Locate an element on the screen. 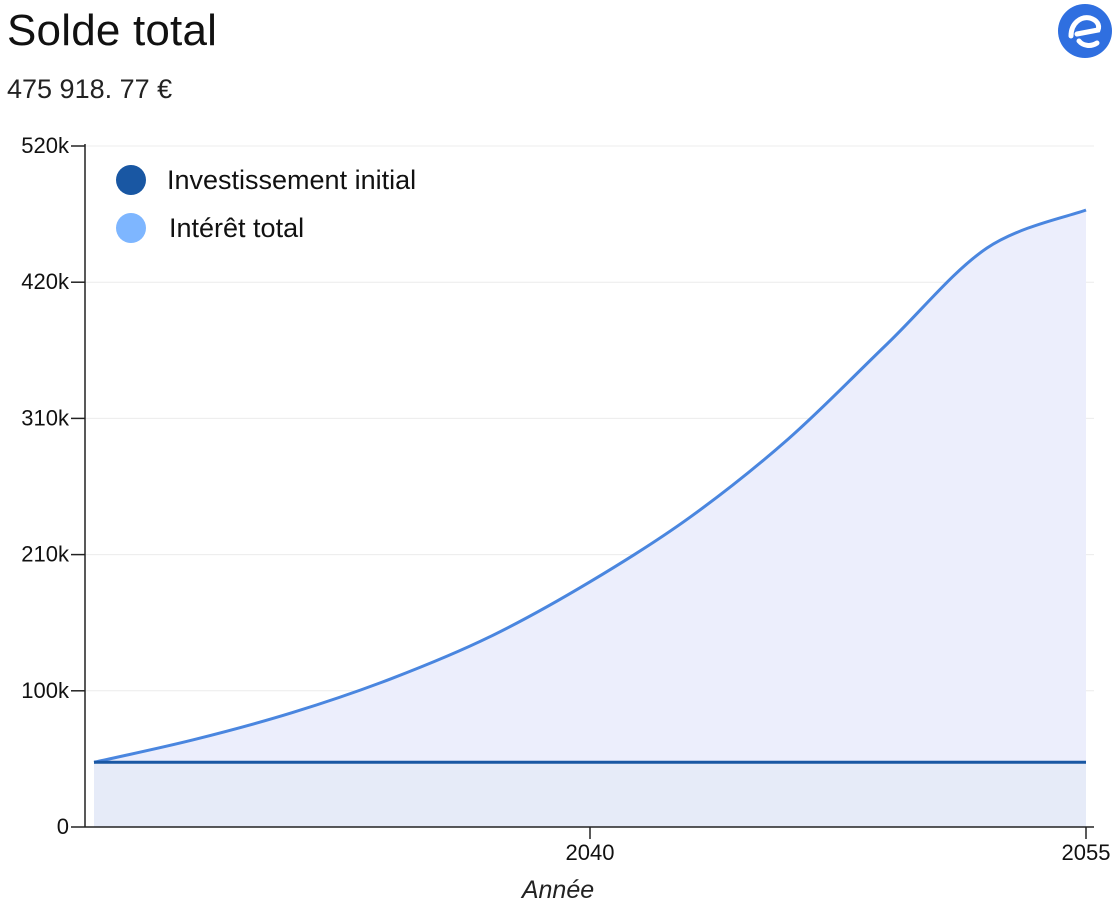  page-title: Solde total is located at coordinates (112, 30).